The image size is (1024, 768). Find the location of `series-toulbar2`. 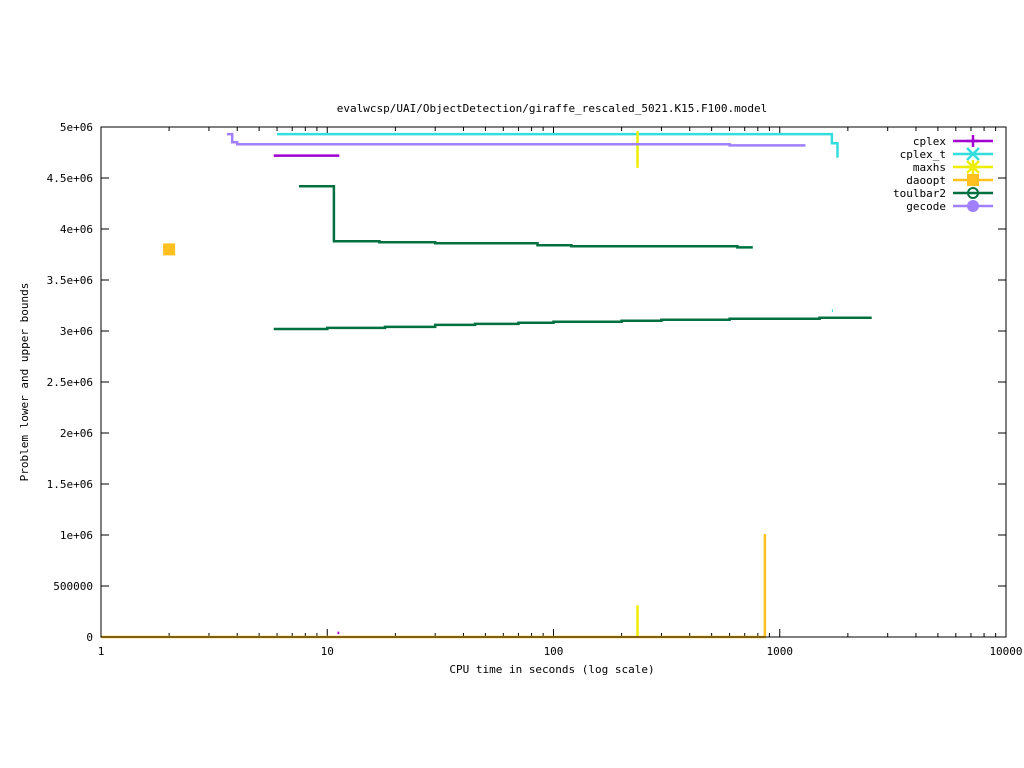

series-toulbar2 is located at coordinates (572, 257).